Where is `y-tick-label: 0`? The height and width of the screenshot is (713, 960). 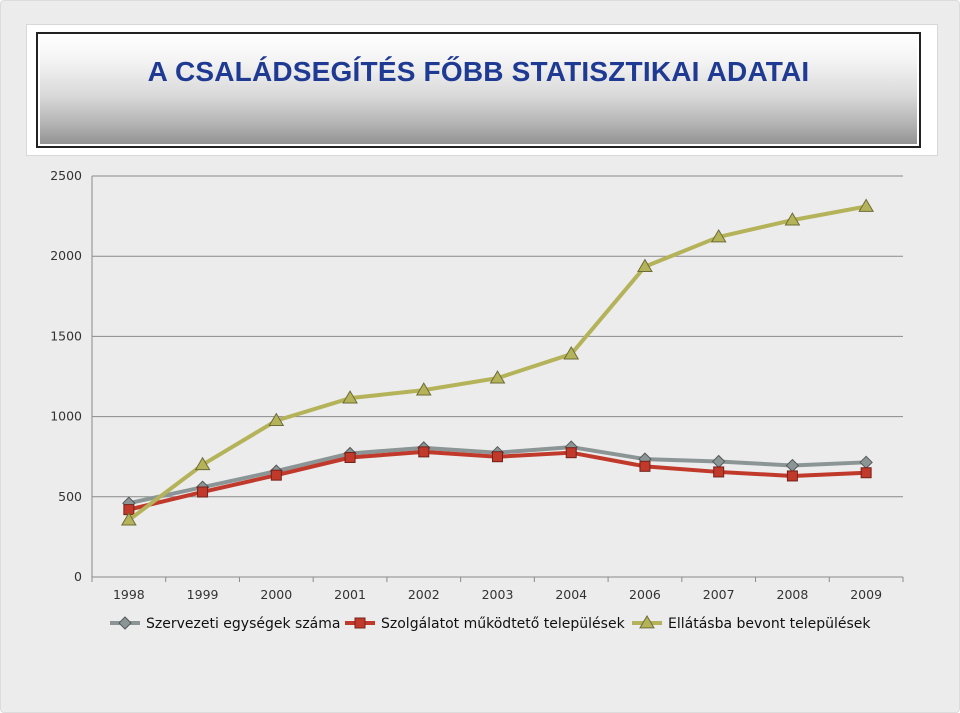
y-tick-label: 0 is located at coordinates (78, 576).